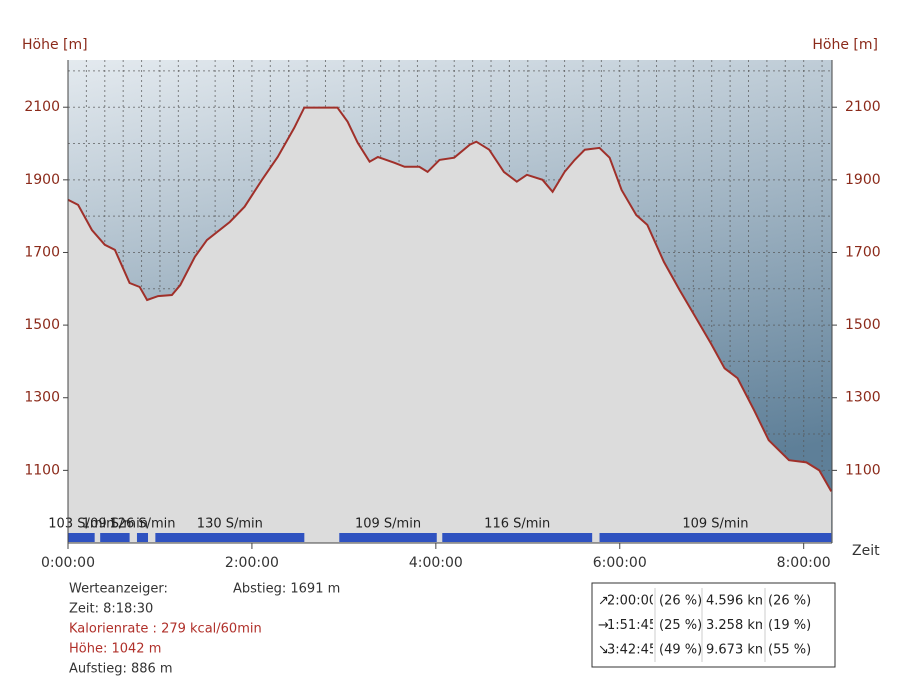 This screenshot has width=917, height=684. I want to click on info-text: Werteanzeiger:, so click(118, 589).